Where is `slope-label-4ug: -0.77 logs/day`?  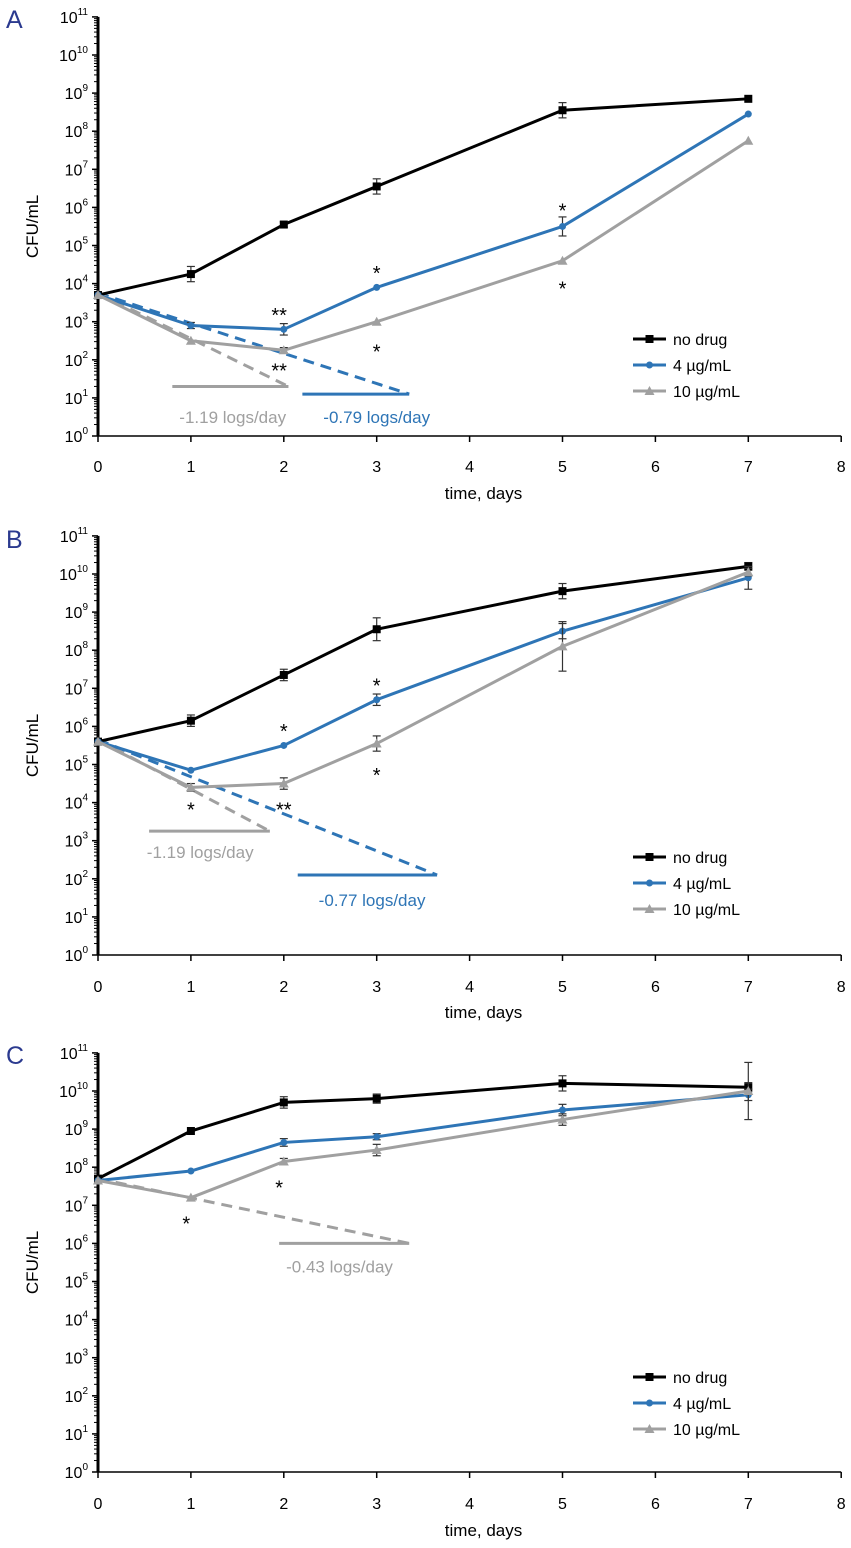
slope-label-4ug: -0.77 logs/day is located at coordinates (372, 900).